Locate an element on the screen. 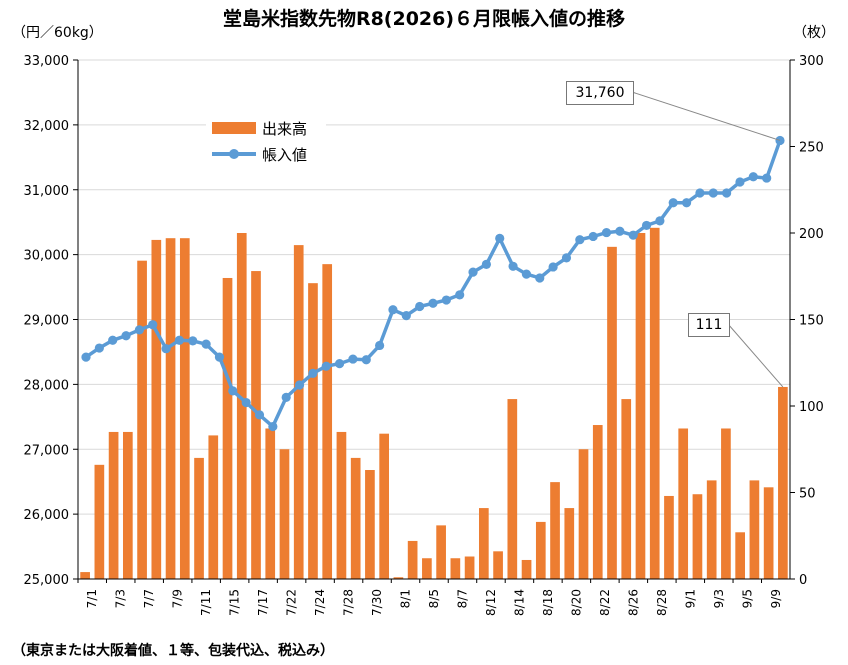  left-axis-tick-label: 30,000 is located at coordinates (47, 256).